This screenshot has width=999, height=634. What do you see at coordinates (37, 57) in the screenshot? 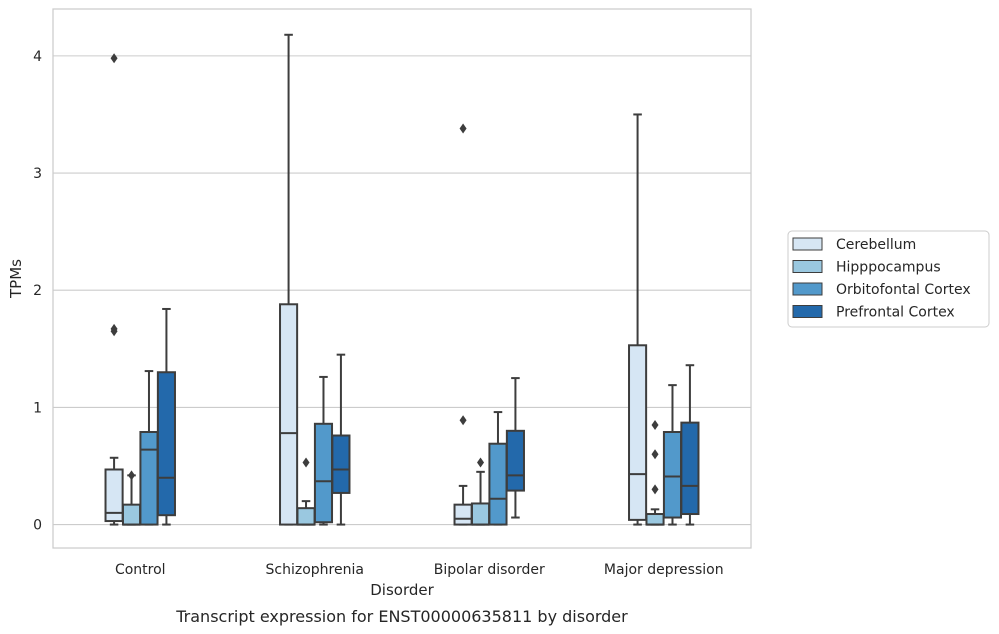
I see `y-tick-label: 4` at bounding box center [37, 57].